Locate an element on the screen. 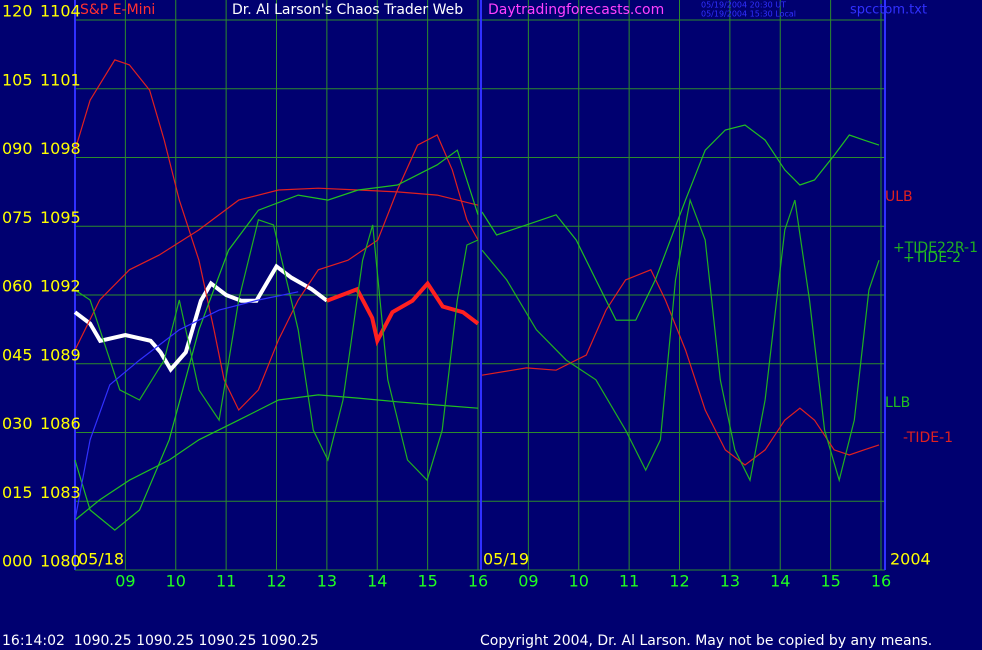 Image resolution: width=982 pixels, height=650 pixels. y-tick-label: 075 is located at coordinates (17, 217).